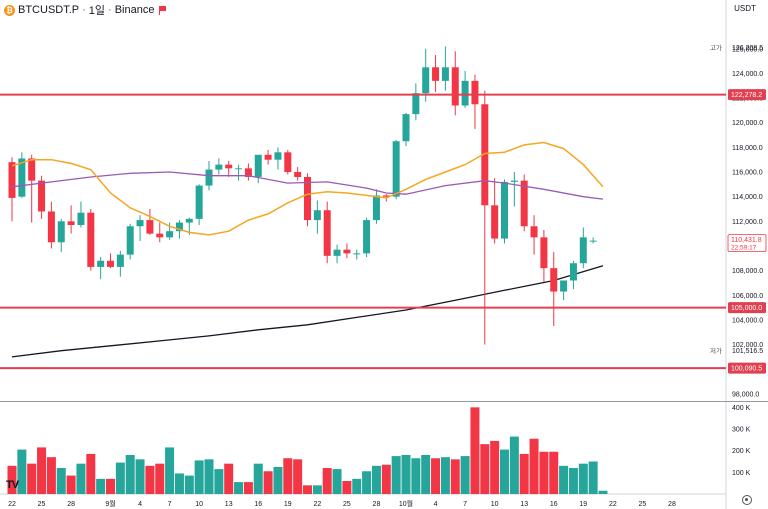 This screenshot has height=509, width=768. Describe the element at coordinates (747, 222) in the screenshot. I see `price-tick-label: 112,000.0` at that location.